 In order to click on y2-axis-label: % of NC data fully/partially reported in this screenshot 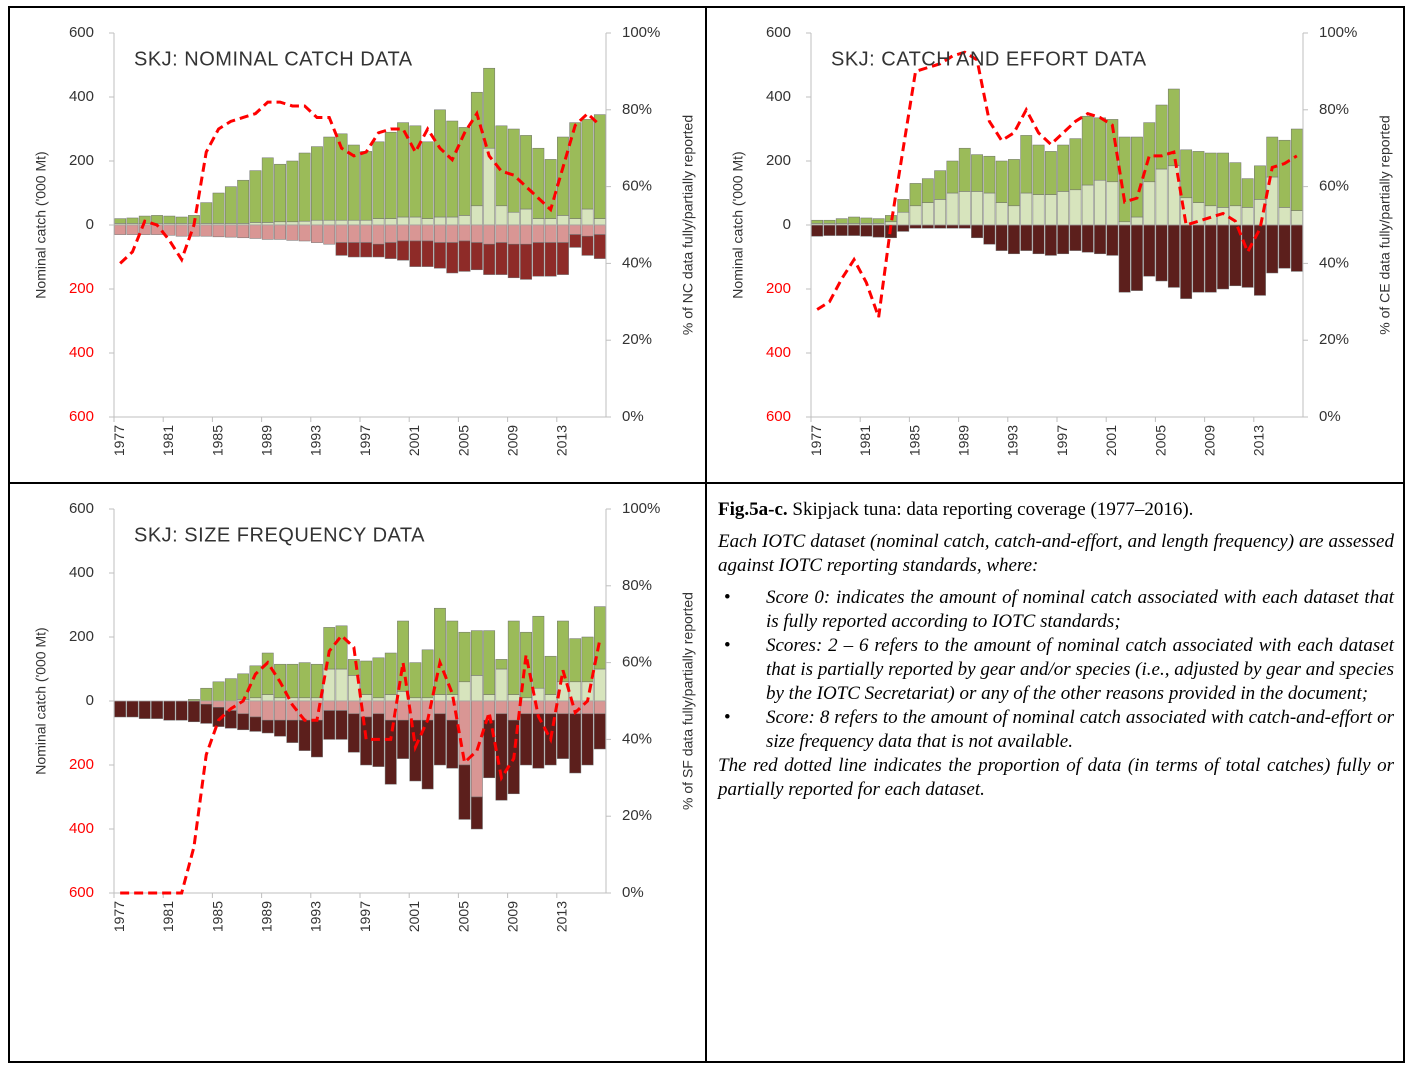, I will do `click(688, 225)`.